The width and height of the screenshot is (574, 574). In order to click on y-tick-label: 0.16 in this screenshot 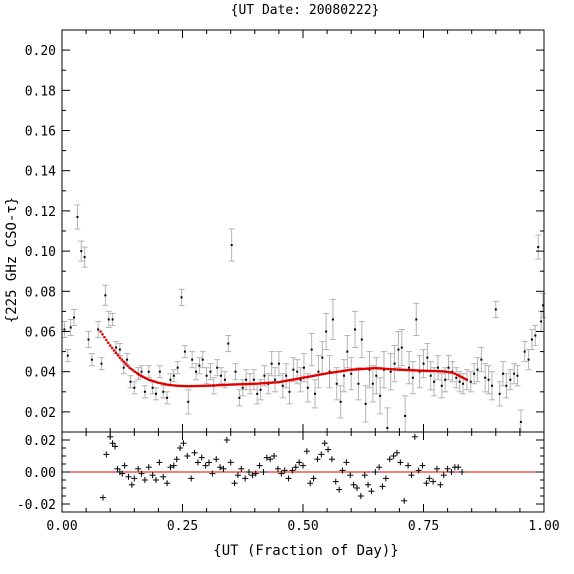, I will do `click(40, 132)`.